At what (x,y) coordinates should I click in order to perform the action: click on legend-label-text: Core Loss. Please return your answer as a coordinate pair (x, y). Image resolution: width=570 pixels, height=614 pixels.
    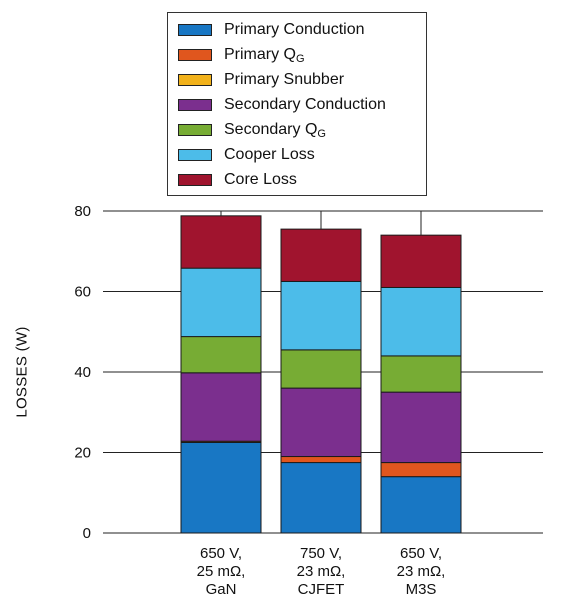
    Looking at the image, I should click on (260, 179).